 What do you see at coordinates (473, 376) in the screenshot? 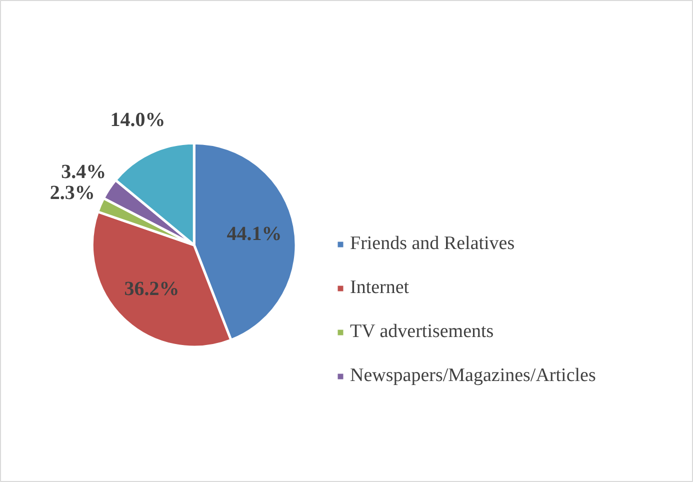
I see `legend-label: Newspapers/Magazines/Articles` at bounding box center [473, 376].